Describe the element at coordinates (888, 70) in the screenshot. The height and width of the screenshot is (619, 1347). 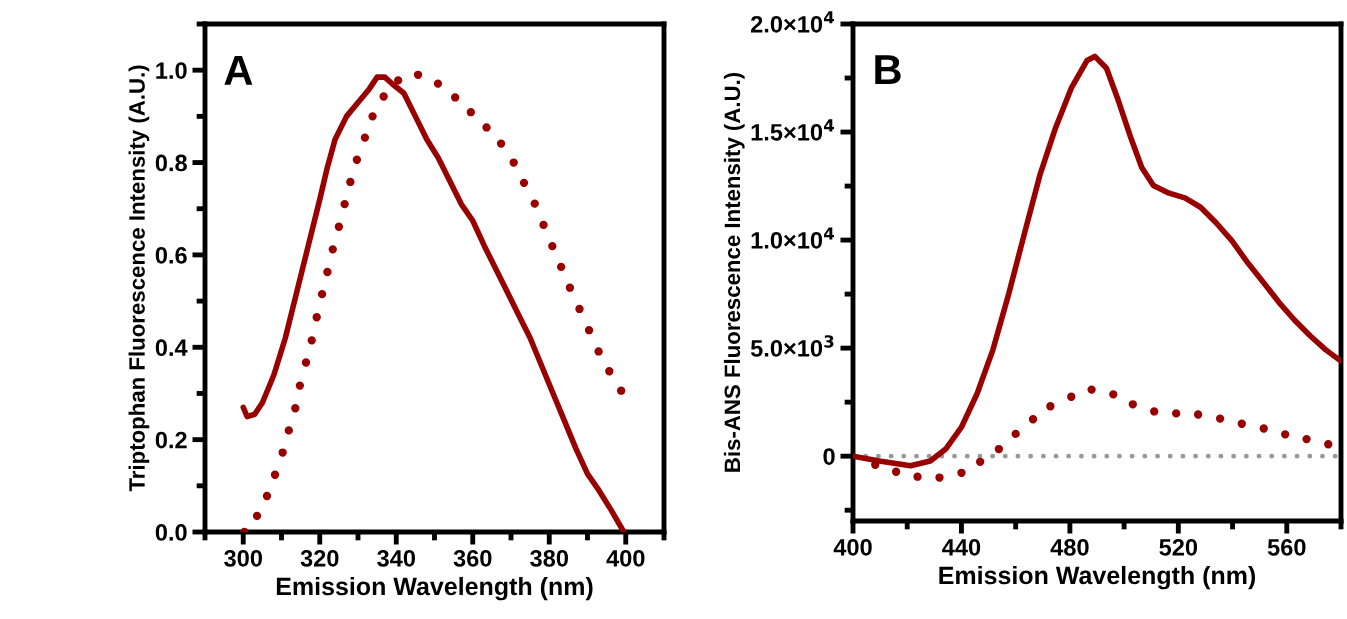
I see `annotation: B` at that location.